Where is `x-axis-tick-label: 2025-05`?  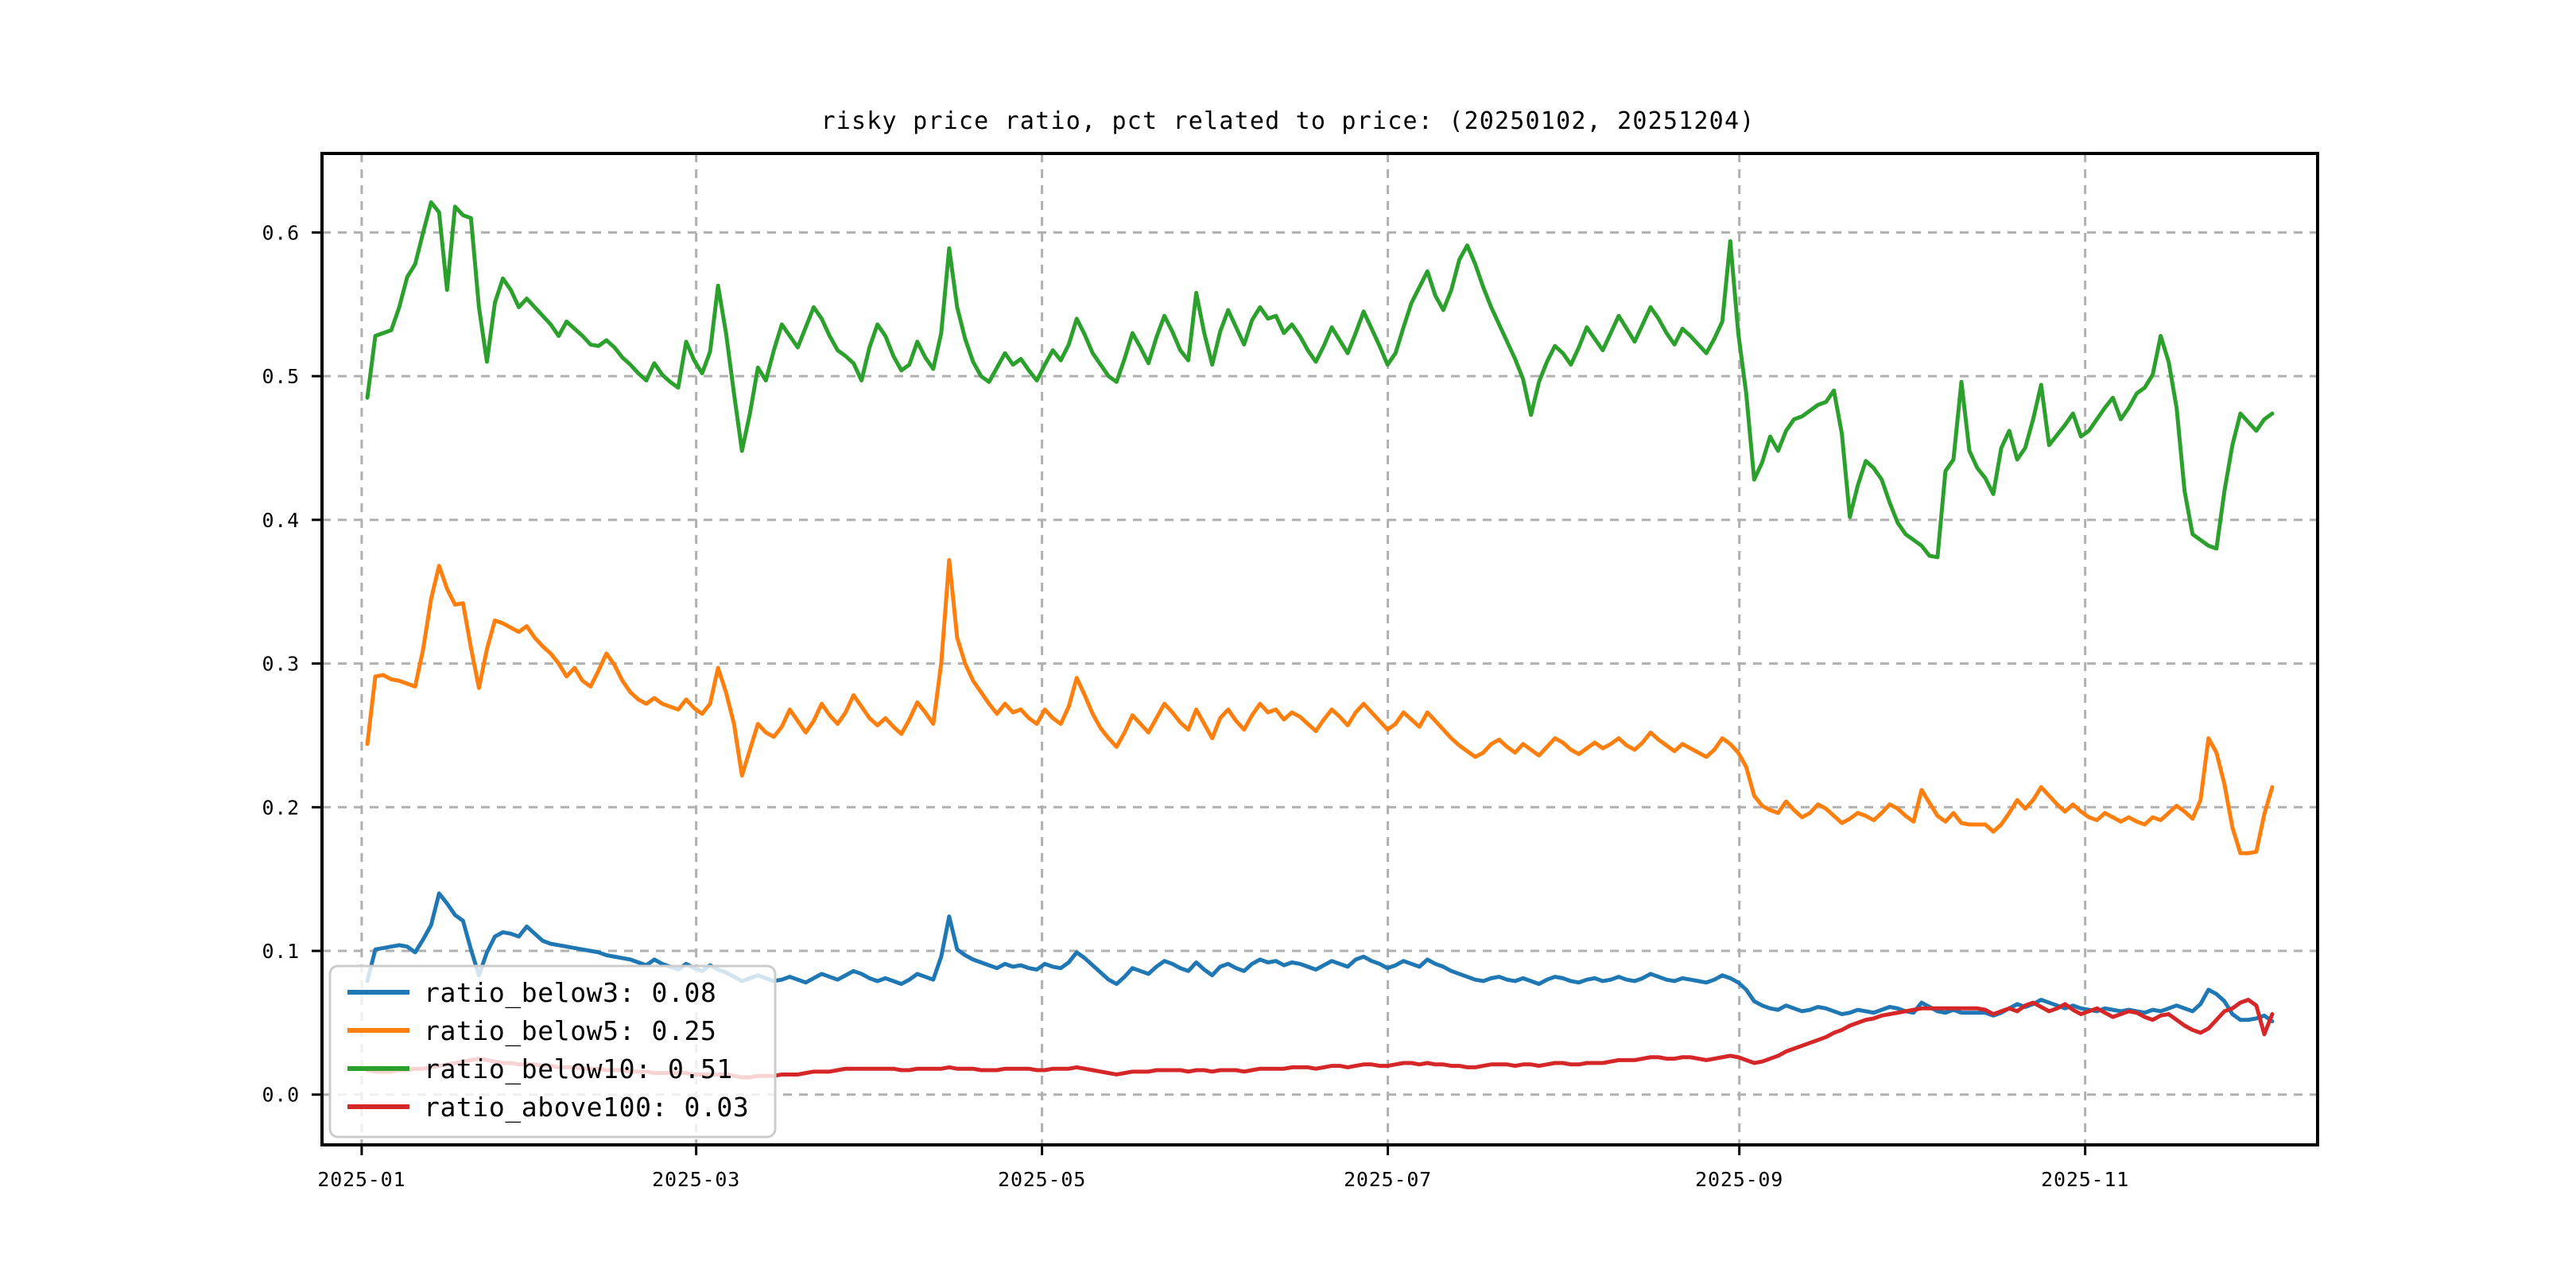 x-axis-tick-label: 2025-05 is located at coordinates (1042, 1179).